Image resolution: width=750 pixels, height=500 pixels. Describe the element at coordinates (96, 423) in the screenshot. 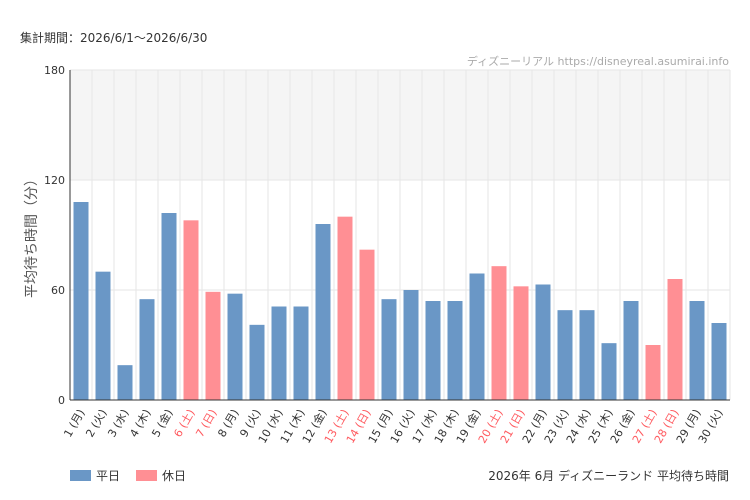

I see `x-tick-label: 2 (火)` at that location.